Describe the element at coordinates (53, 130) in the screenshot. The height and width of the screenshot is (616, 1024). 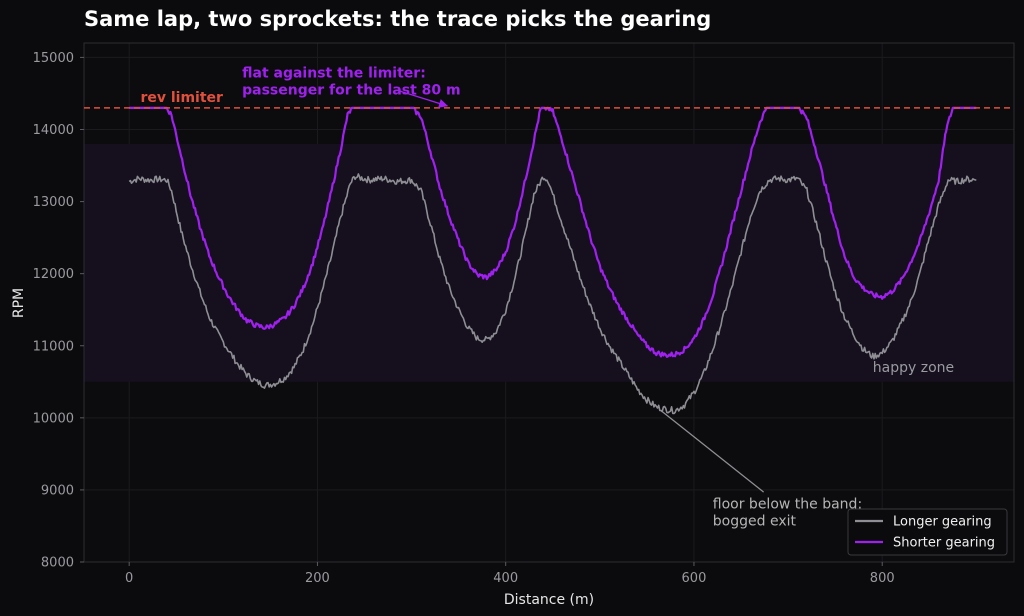
I see `y-tick-label: 14000` at that location.